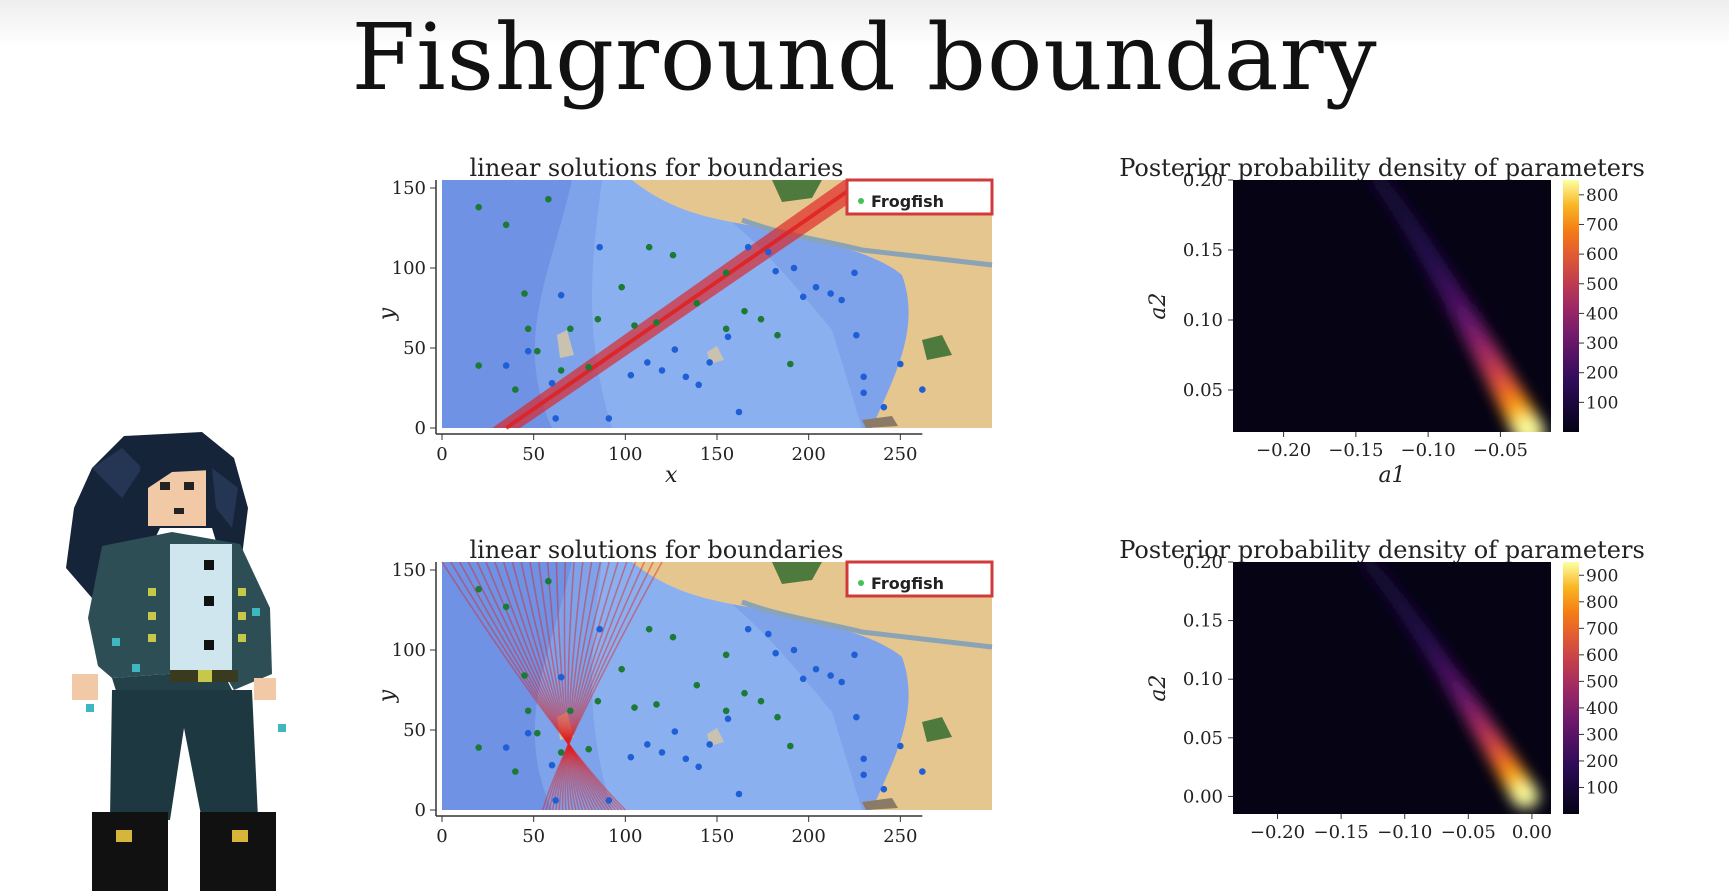 This screenshot has height=891, width=1729. Describe the element at coordinates (864, 24) in the screenshot. I see `slide-top-band` at that location.